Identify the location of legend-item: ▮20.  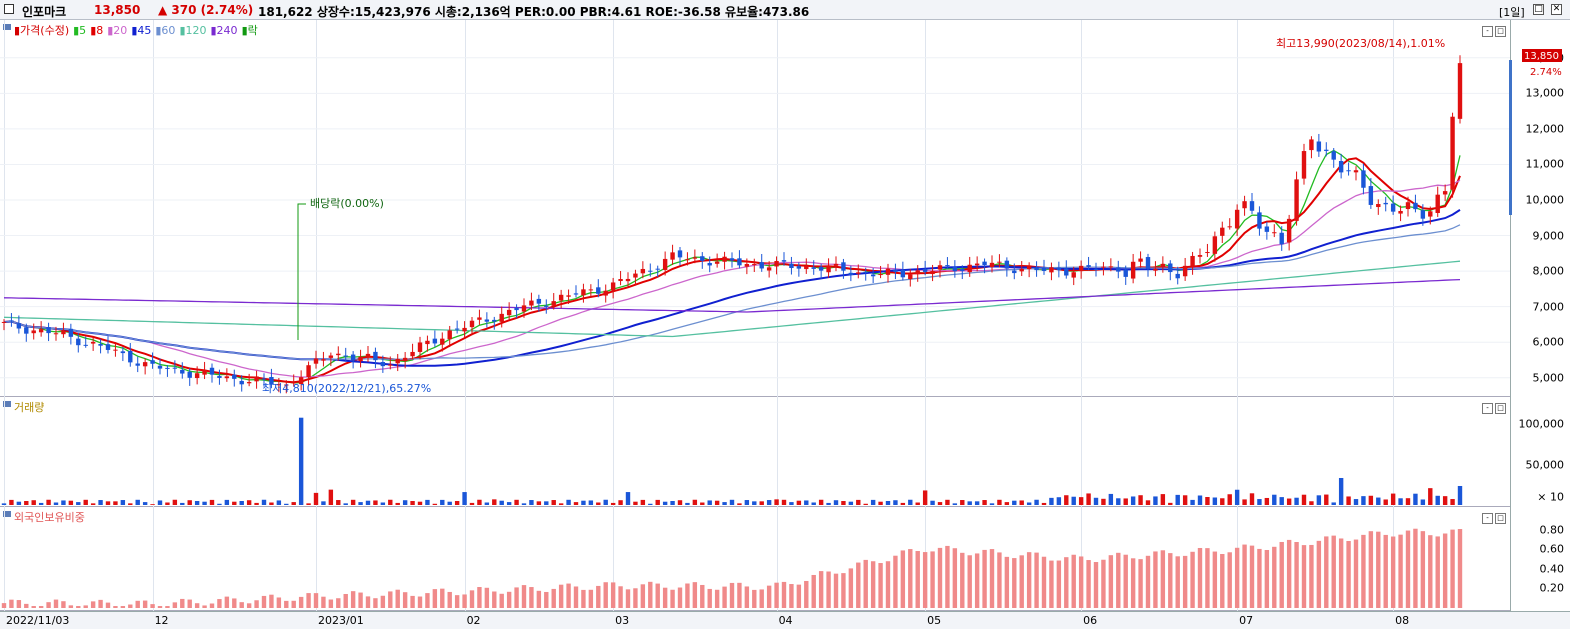
(117, 30).